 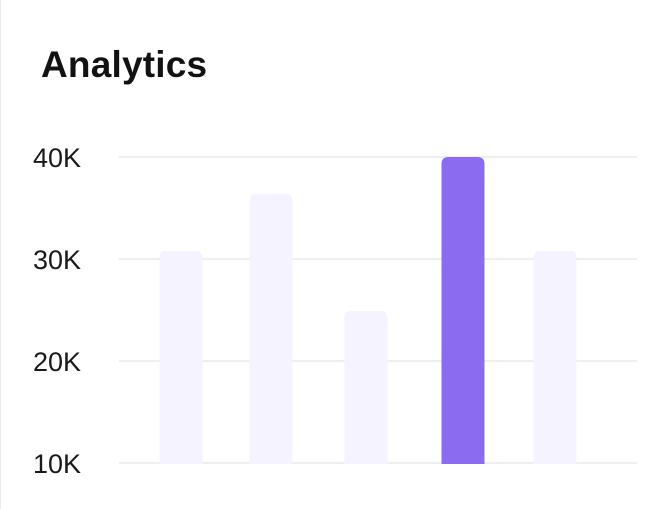 I want to click on y-tick-label: 40K, so click(x=57, y=158).